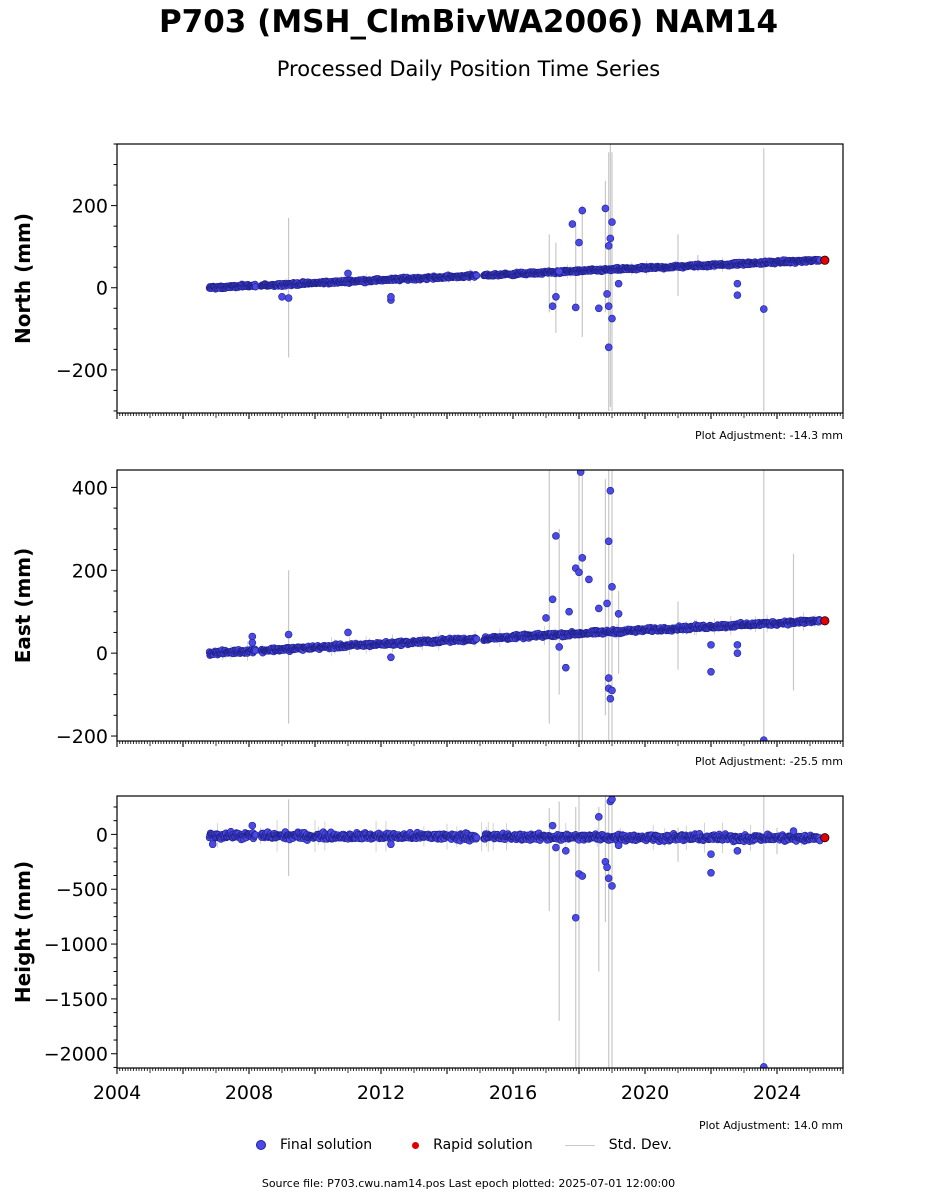 The image size is (937, 1200). Describe the element at coordinates (517, 277) in the screenshot. I see `north-data` at that location.